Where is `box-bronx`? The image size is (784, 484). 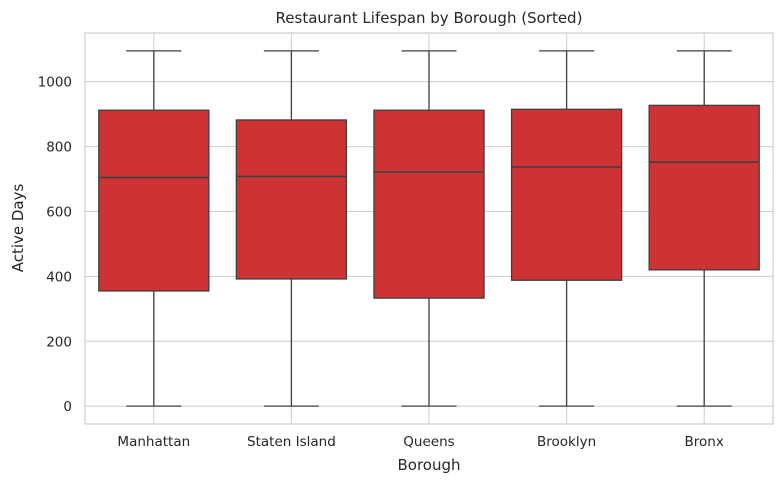
box-bronx is located at coordinates (704, 228).